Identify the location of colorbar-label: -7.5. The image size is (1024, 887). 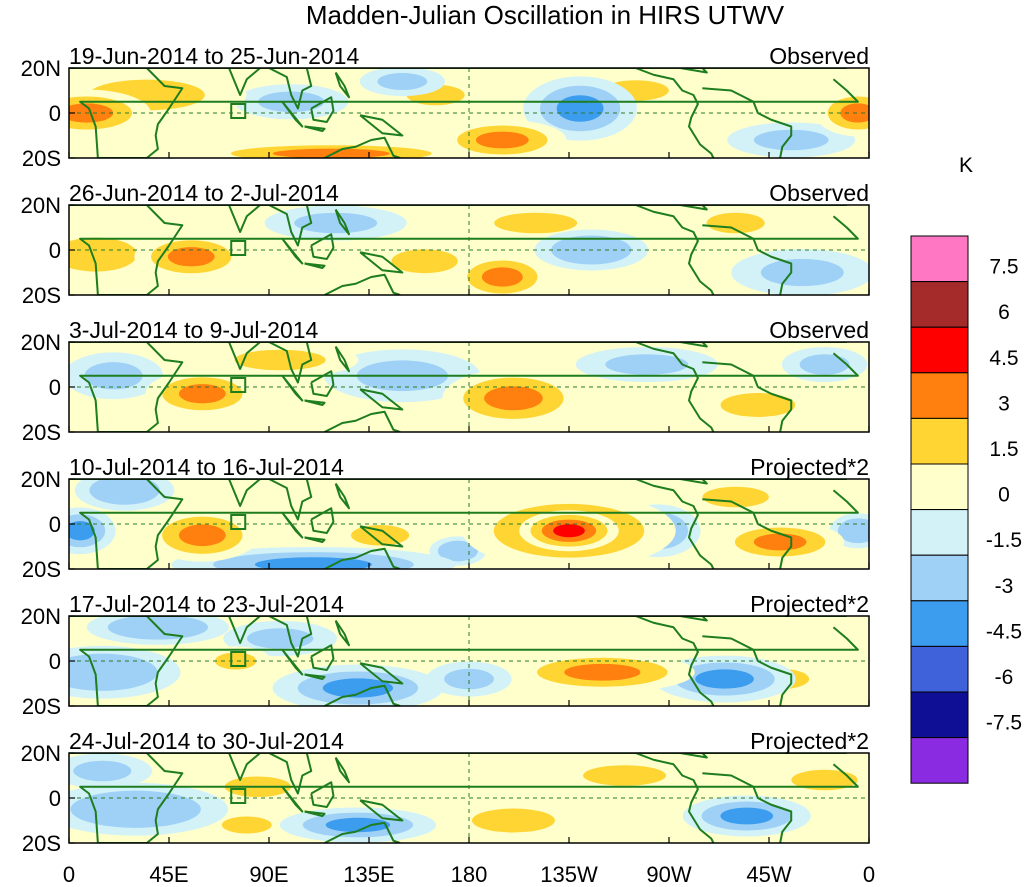
(1004, 723).